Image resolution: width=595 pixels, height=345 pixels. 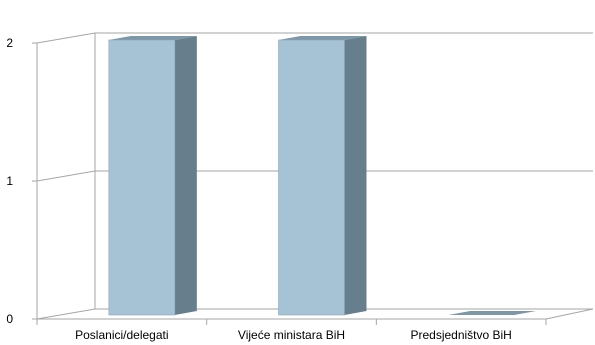 What do you see at coordinates (66, 314) in the screenshot?
I see `floor-edge-left` at bounding box center [66, 314].